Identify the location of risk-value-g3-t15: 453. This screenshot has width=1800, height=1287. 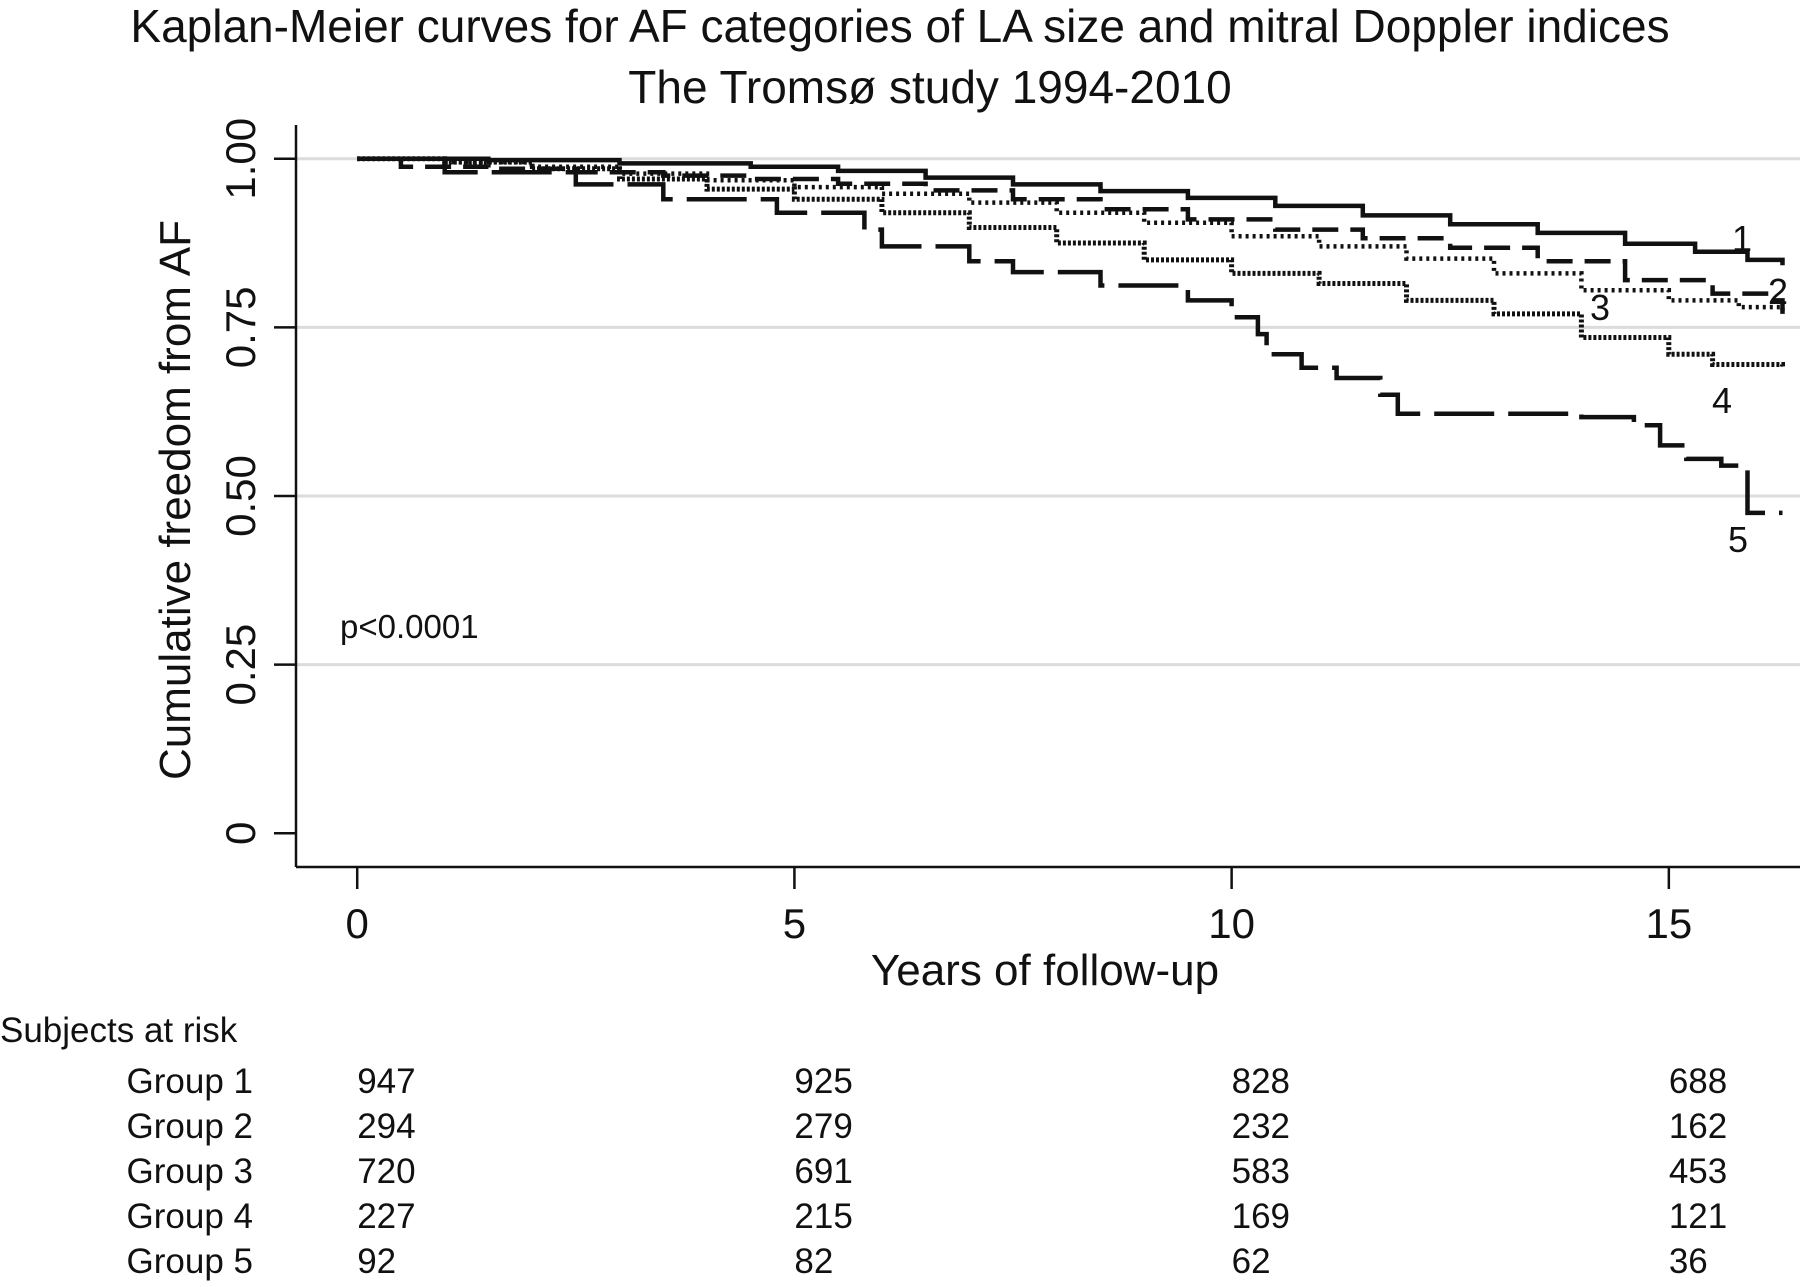
(1698, 1171).